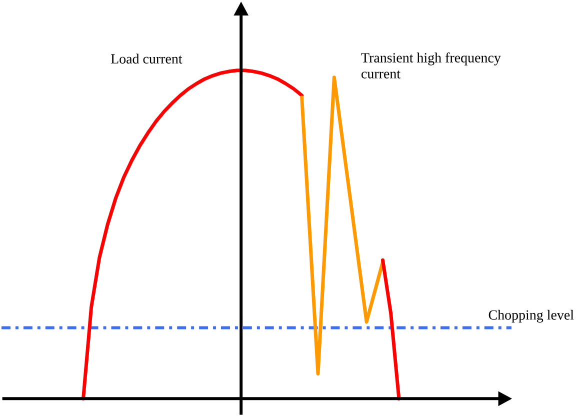 The height and width of the screenshot is (416, 576). What do you see at coordinates (431, 65) in the screenshot?
I see `series-label: Transient high frequency current` at bounding box center [431, 65].